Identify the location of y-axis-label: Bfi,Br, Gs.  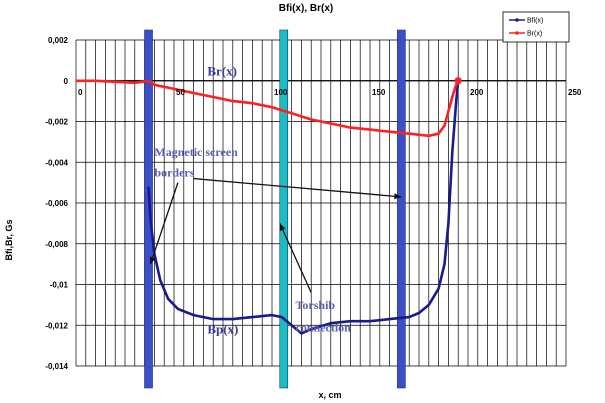
(9, 239).